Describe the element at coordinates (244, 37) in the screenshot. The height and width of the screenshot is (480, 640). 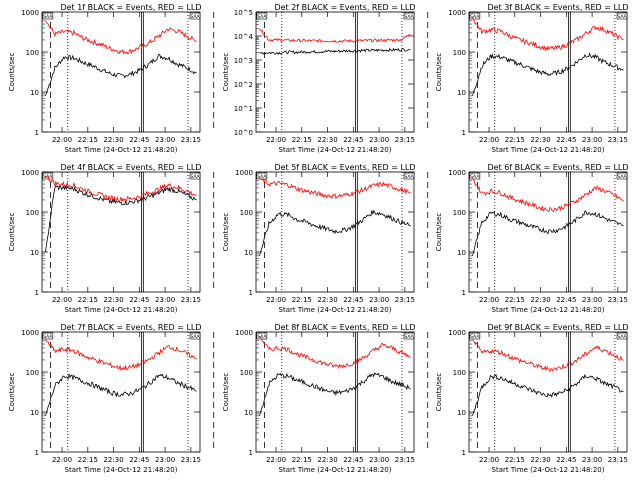
I see `y-tick-label: 10^4` at that location.